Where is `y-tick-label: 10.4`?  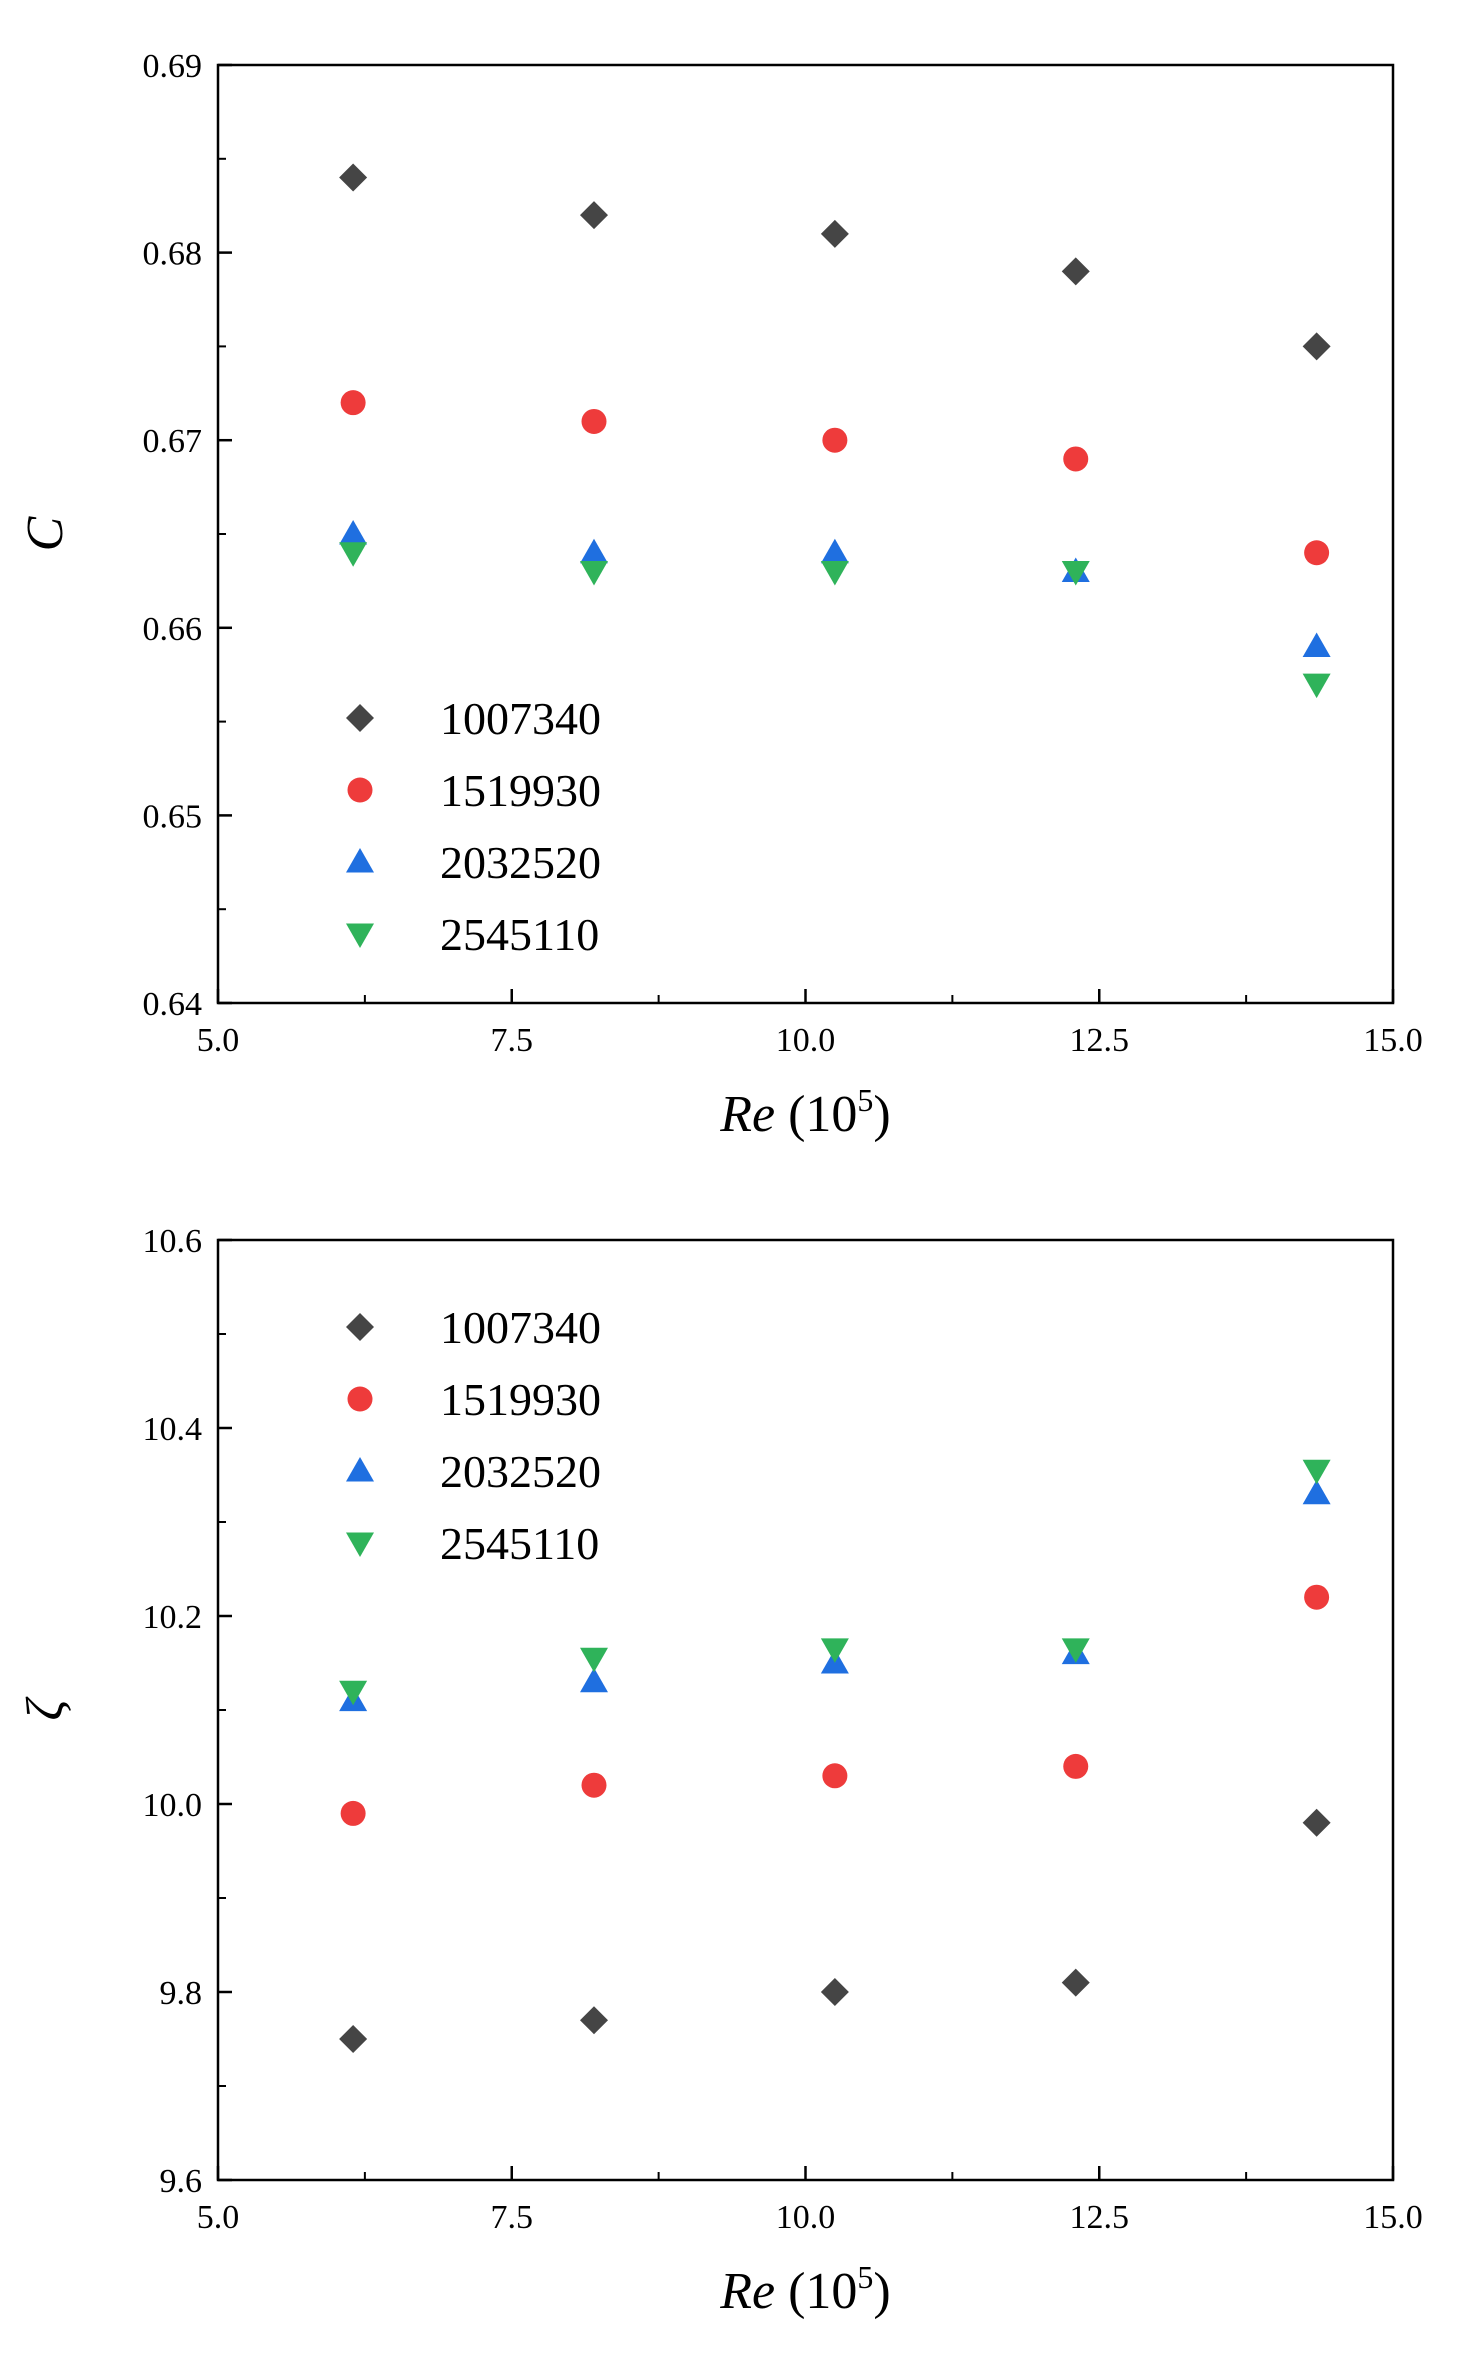
y-tick-label: 10.4 is located at coordinates (173, 1429).